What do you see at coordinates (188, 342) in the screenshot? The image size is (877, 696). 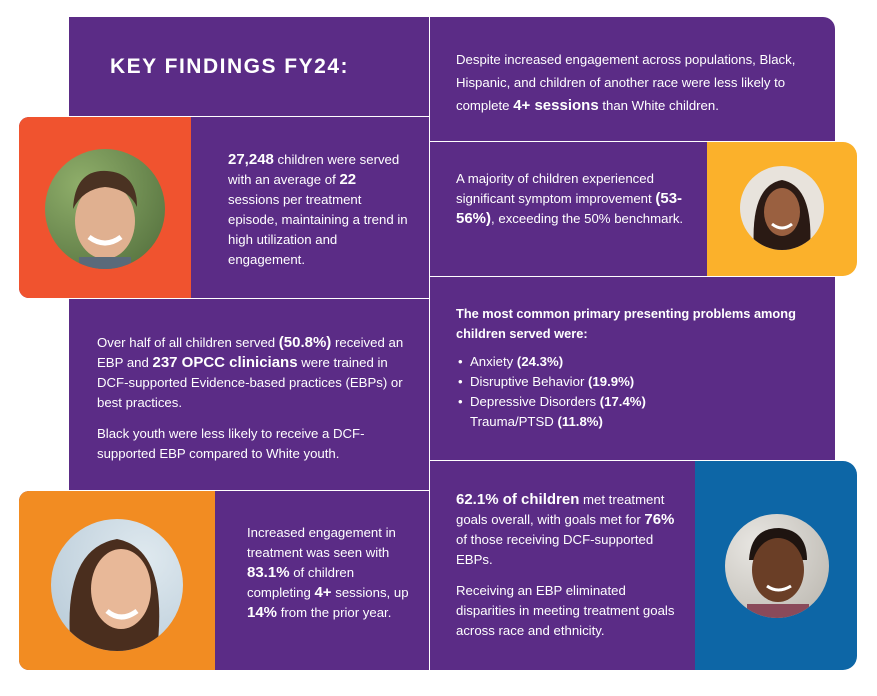 I see `text-segment: Over half of all children served` at bounding box center [188, 342].